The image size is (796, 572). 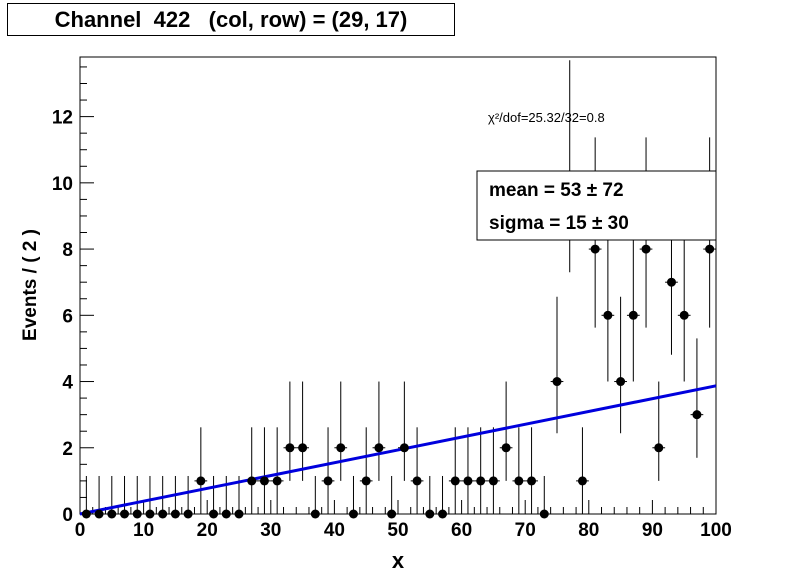 I want to click on x-tick-label: 20, so click(x=207, y=530).